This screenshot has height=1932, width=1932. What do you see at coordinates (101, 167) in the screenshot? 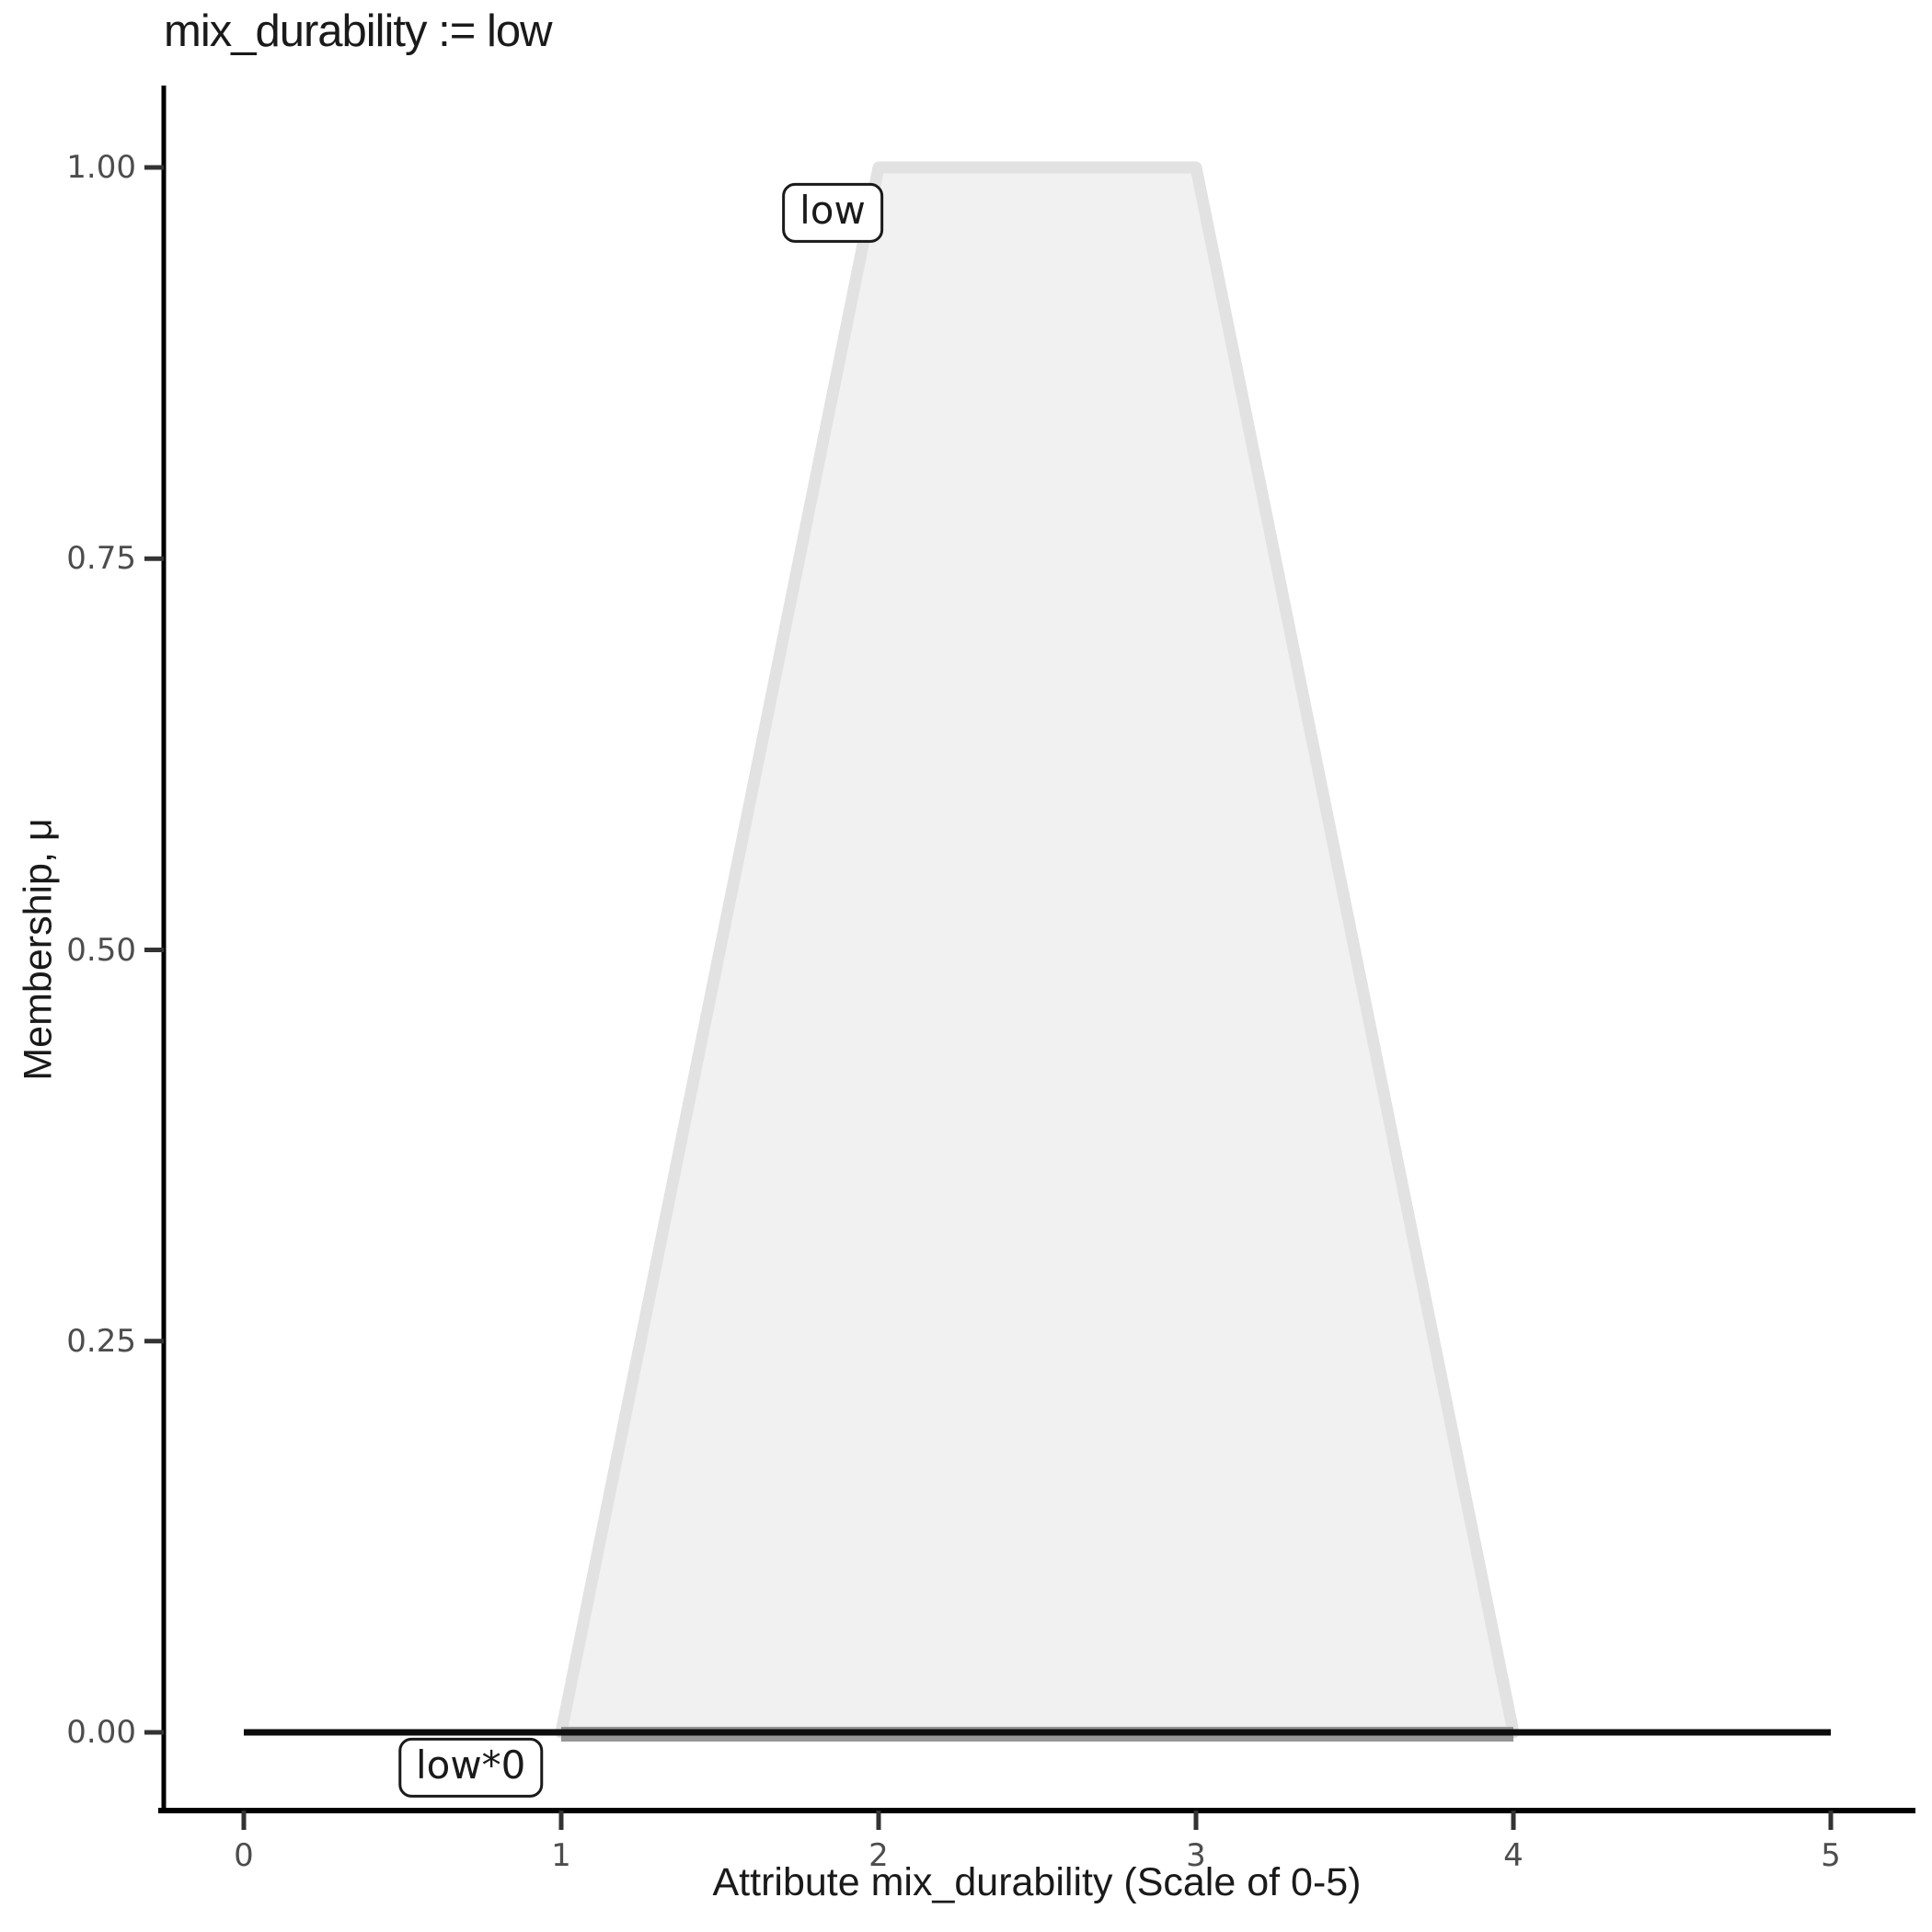
I see `y-tick-label: 1.00` at bounding box center [101, 167].